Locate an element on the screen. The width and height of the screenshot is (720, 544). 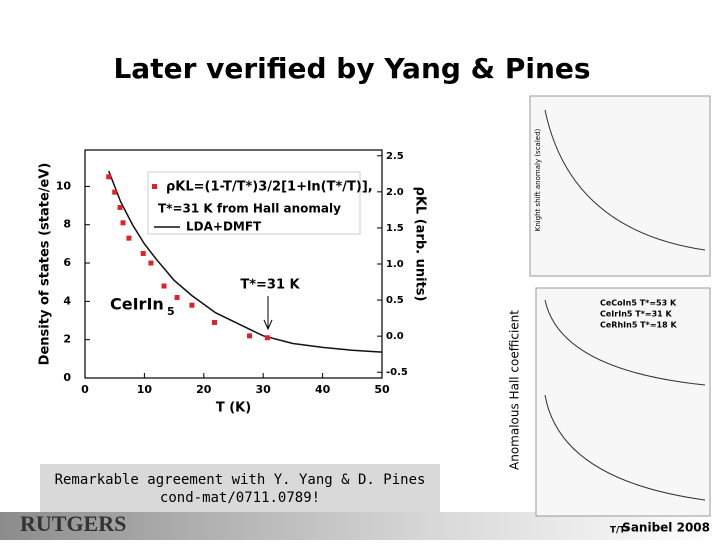
y-axis-label: Density of states (state/eV) is located at coordinates (45, 264).